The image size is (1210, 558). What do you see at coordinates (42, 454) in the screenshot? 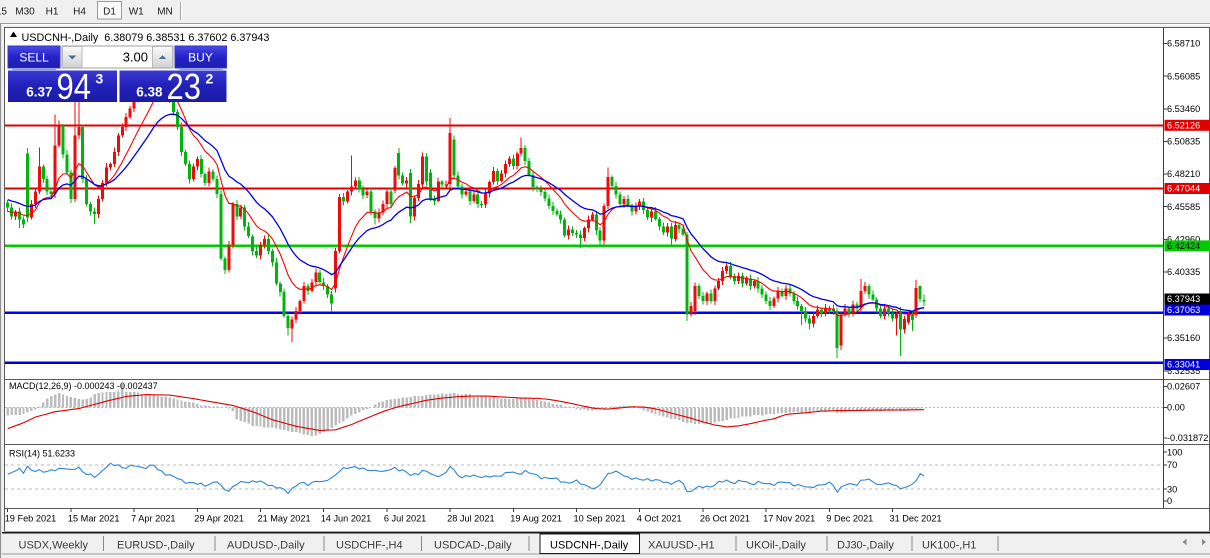
I see `svg-text: RSI(14) 51.6233` at bounding box center [42, 454].